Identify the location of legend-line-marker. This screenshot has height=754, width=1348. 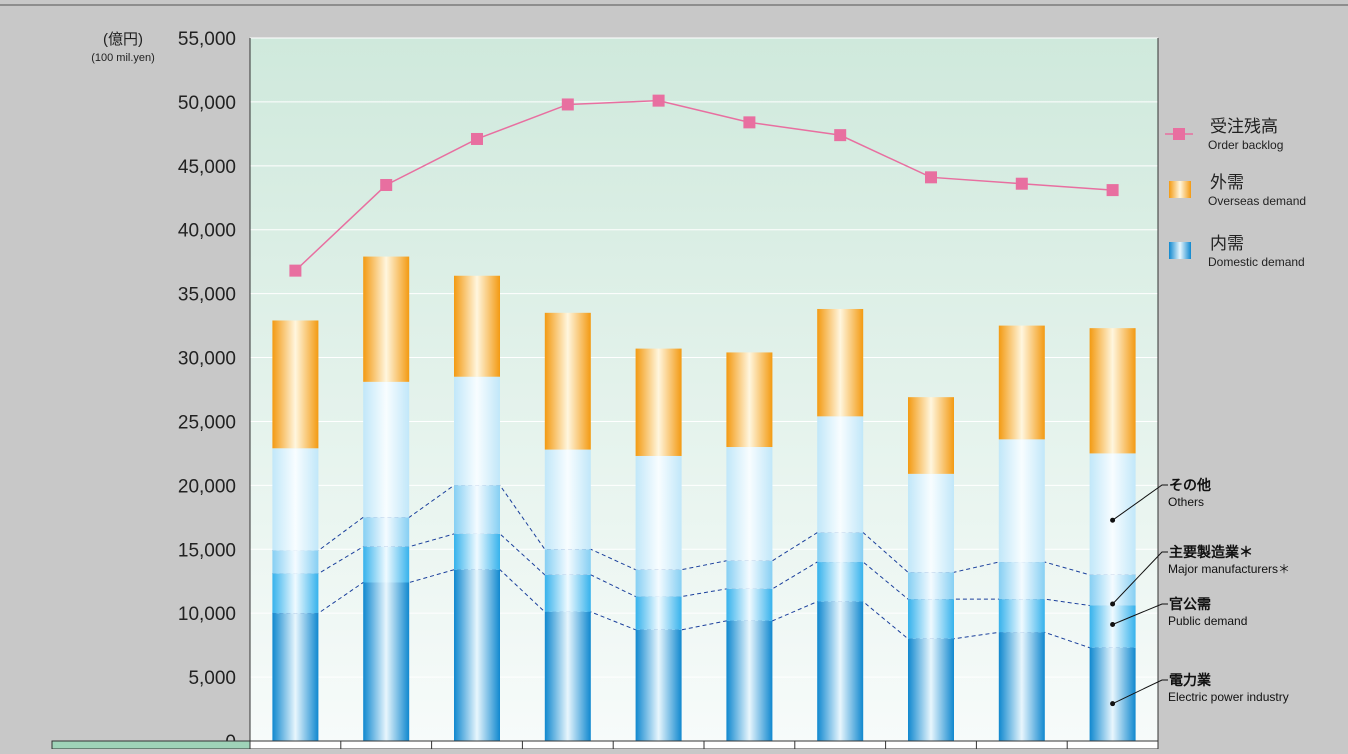
(1179, 134).